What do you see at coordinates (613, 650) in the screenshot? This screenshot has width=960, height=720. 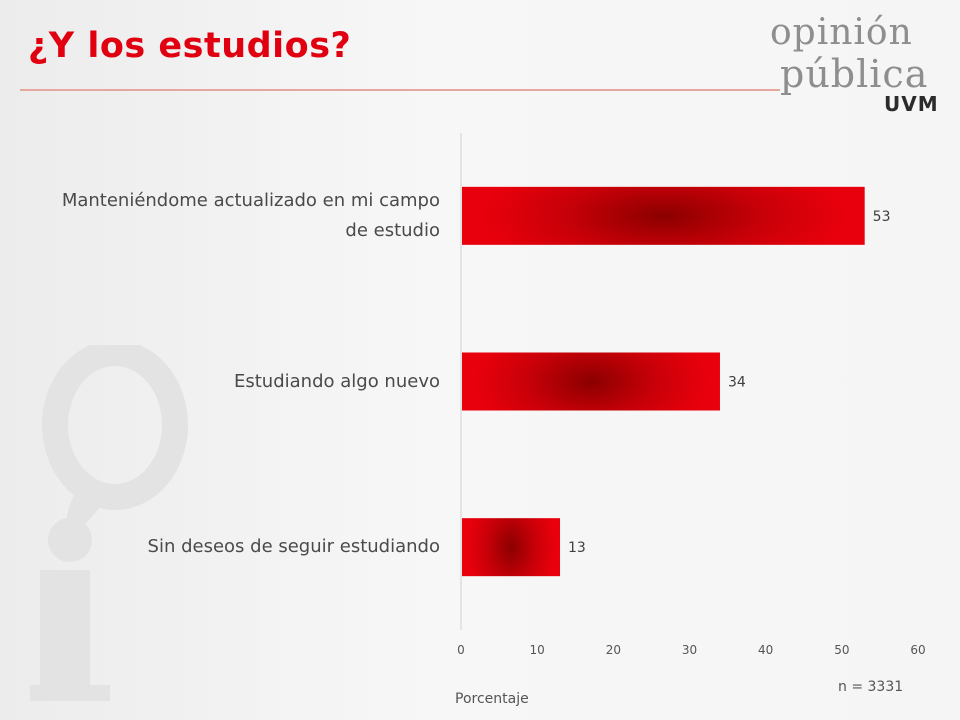 I see `x-tick-label-2: 20` at bounding box center [613, 650].